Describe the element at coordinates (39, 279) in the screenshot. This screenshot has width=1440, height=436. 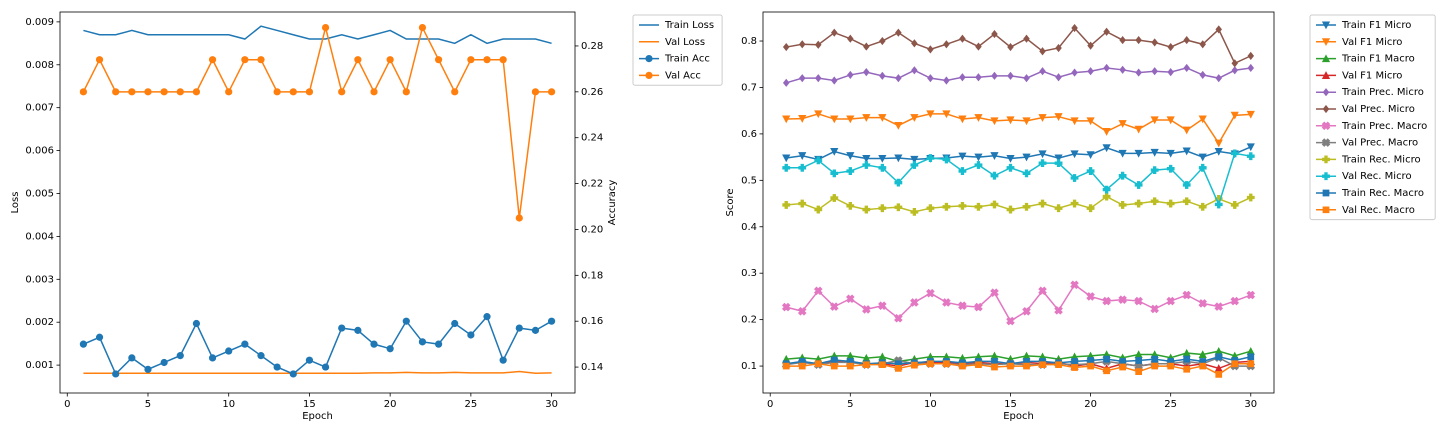
I see `y-tick-label: 0.003` at that location.